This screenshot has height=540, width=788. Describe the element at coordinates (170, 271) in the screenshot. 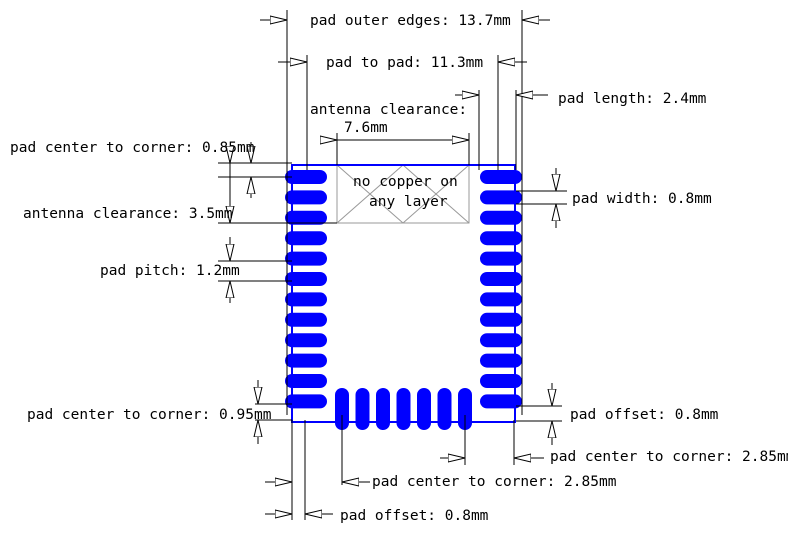

I see `label-pad-pitch: pad pitch: 1.2mm` at that location.